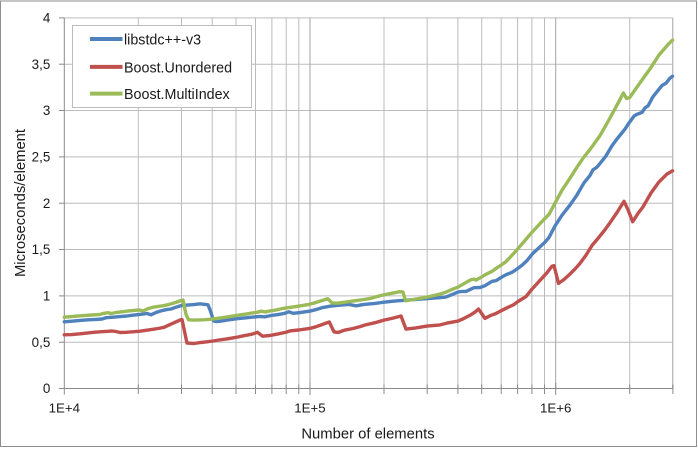 This screenshot has height=449, width=698. Describe the element at coordinates (46, 110) in the screenshot. I see `svg-text: 3` at that location.